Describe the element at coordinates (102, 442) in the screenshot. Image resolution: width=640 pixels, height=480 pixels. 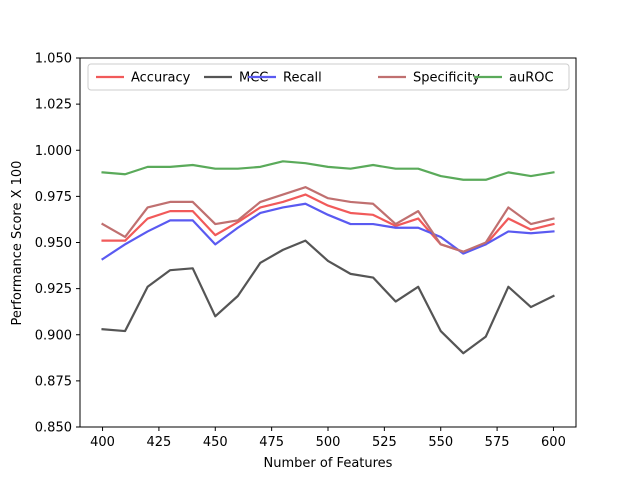
I see `x-tick-label: 400` at that location.